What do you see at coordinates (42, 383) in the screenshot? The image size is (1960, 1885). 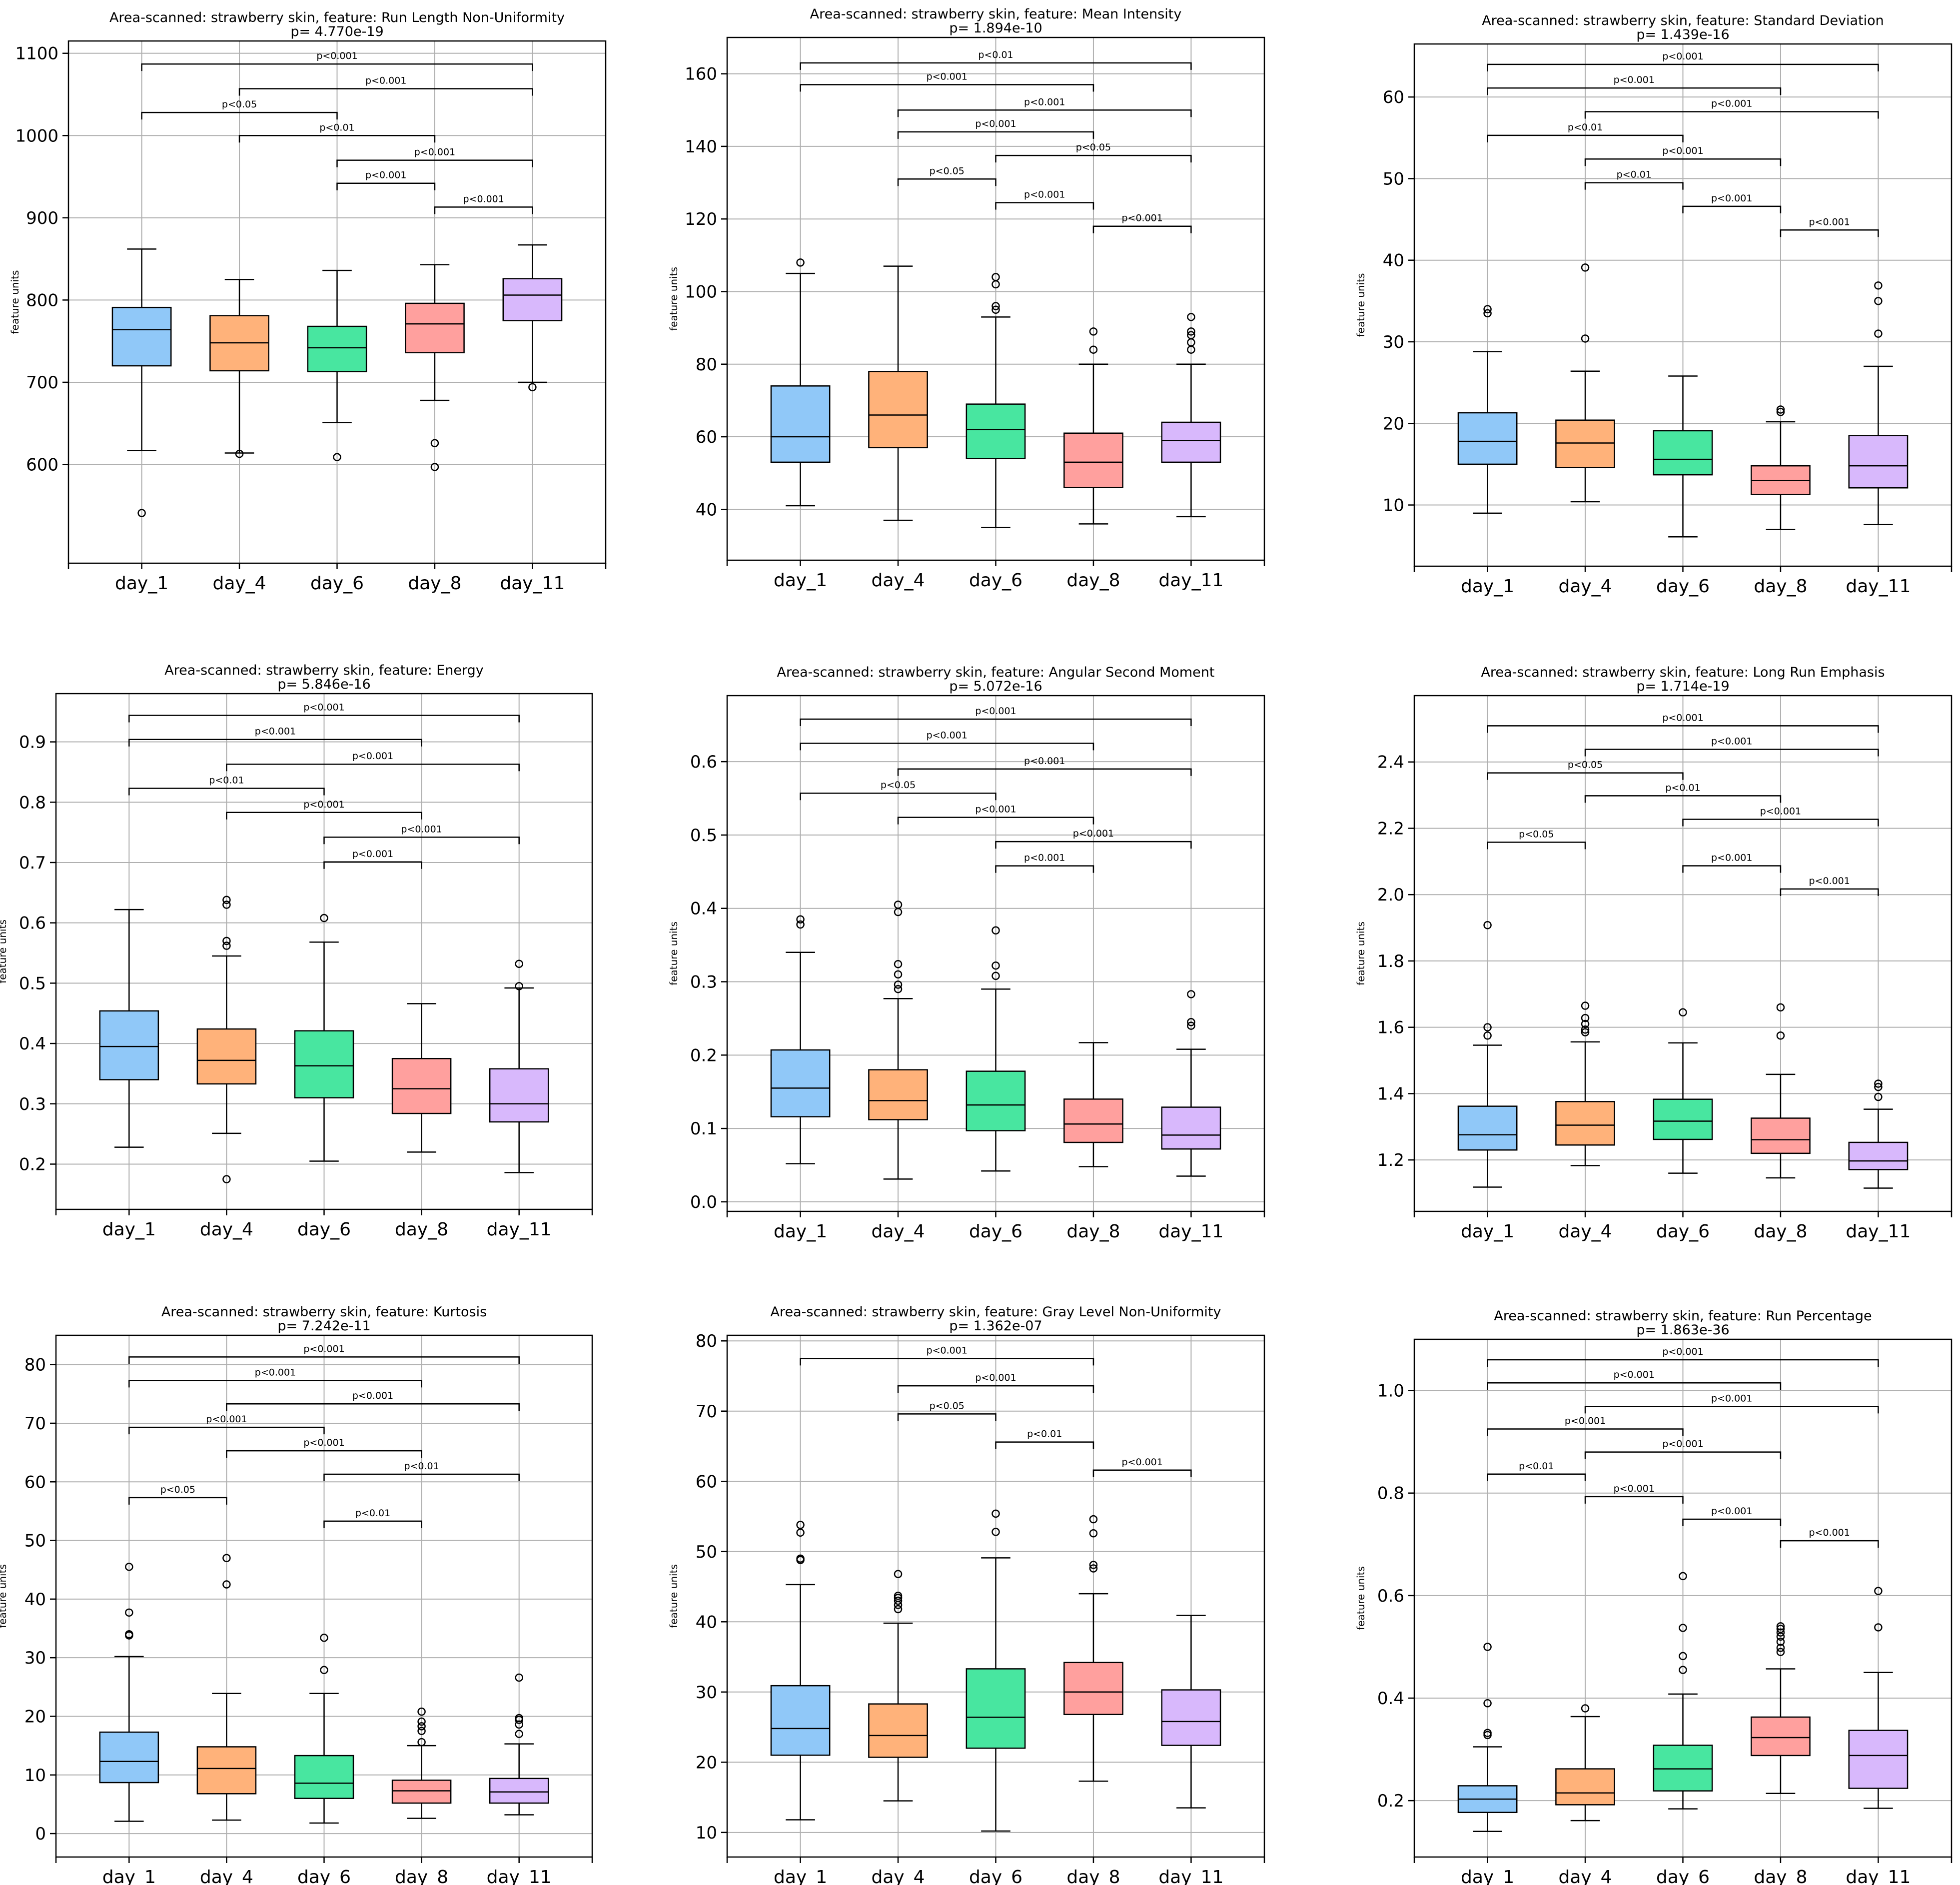 I see `y-tick-label: 700` at bounding box center [42, 383].